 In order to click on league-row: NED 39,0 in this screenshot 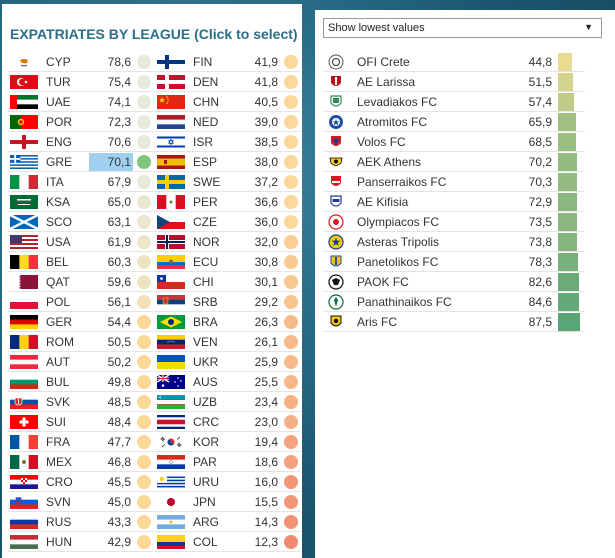, I will do `click(227, 122)`.